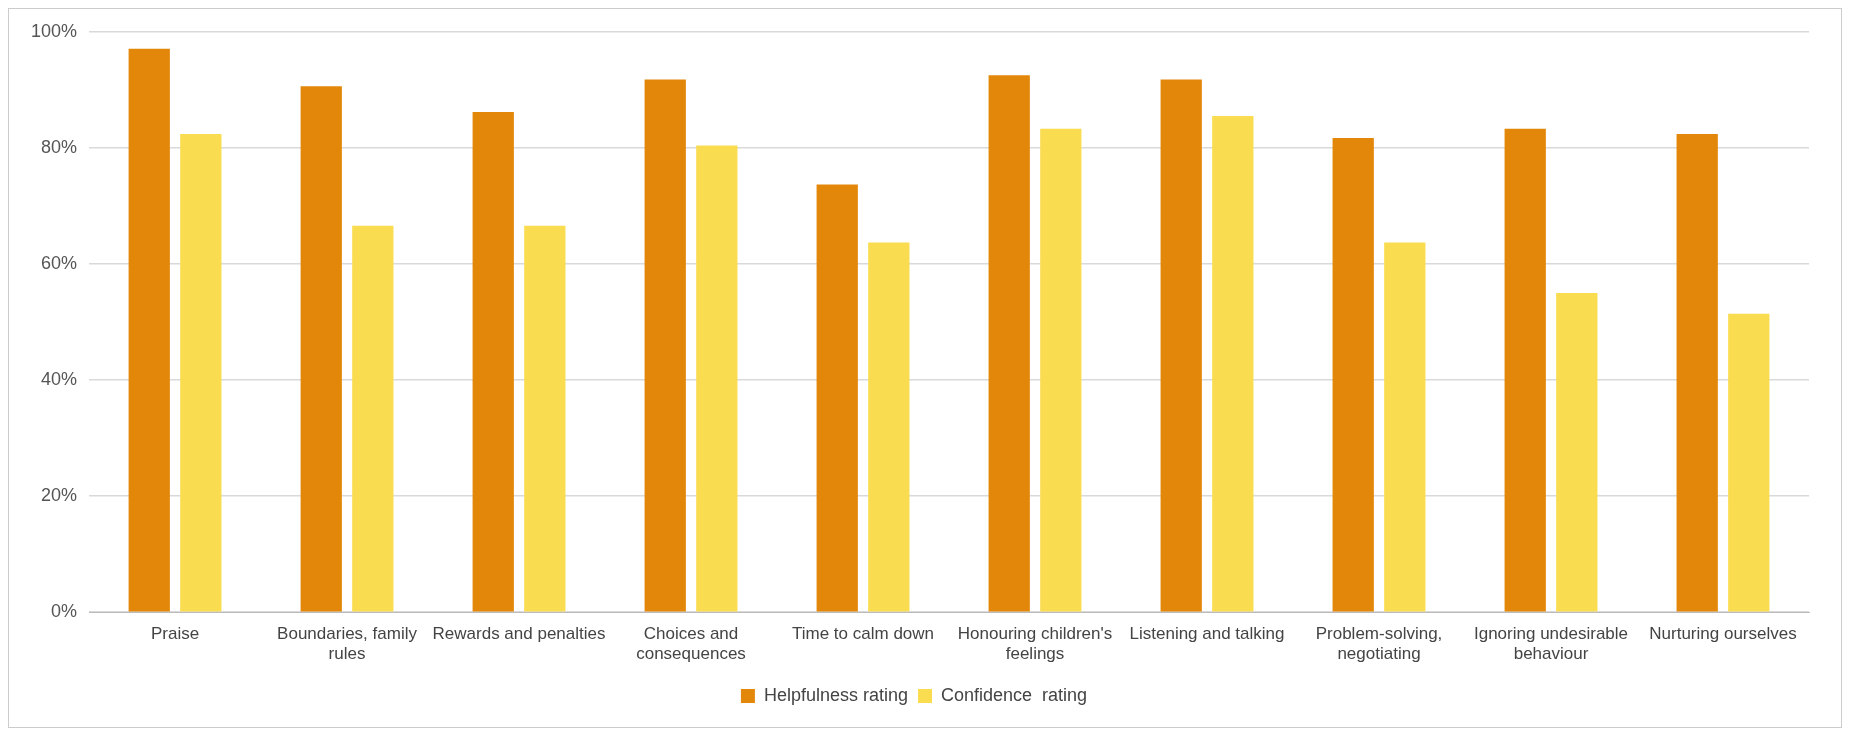 The height and width of the screenshot is (738, 1852). I want to click on x-tick-label: Choices and consequences, so click(691, 644).